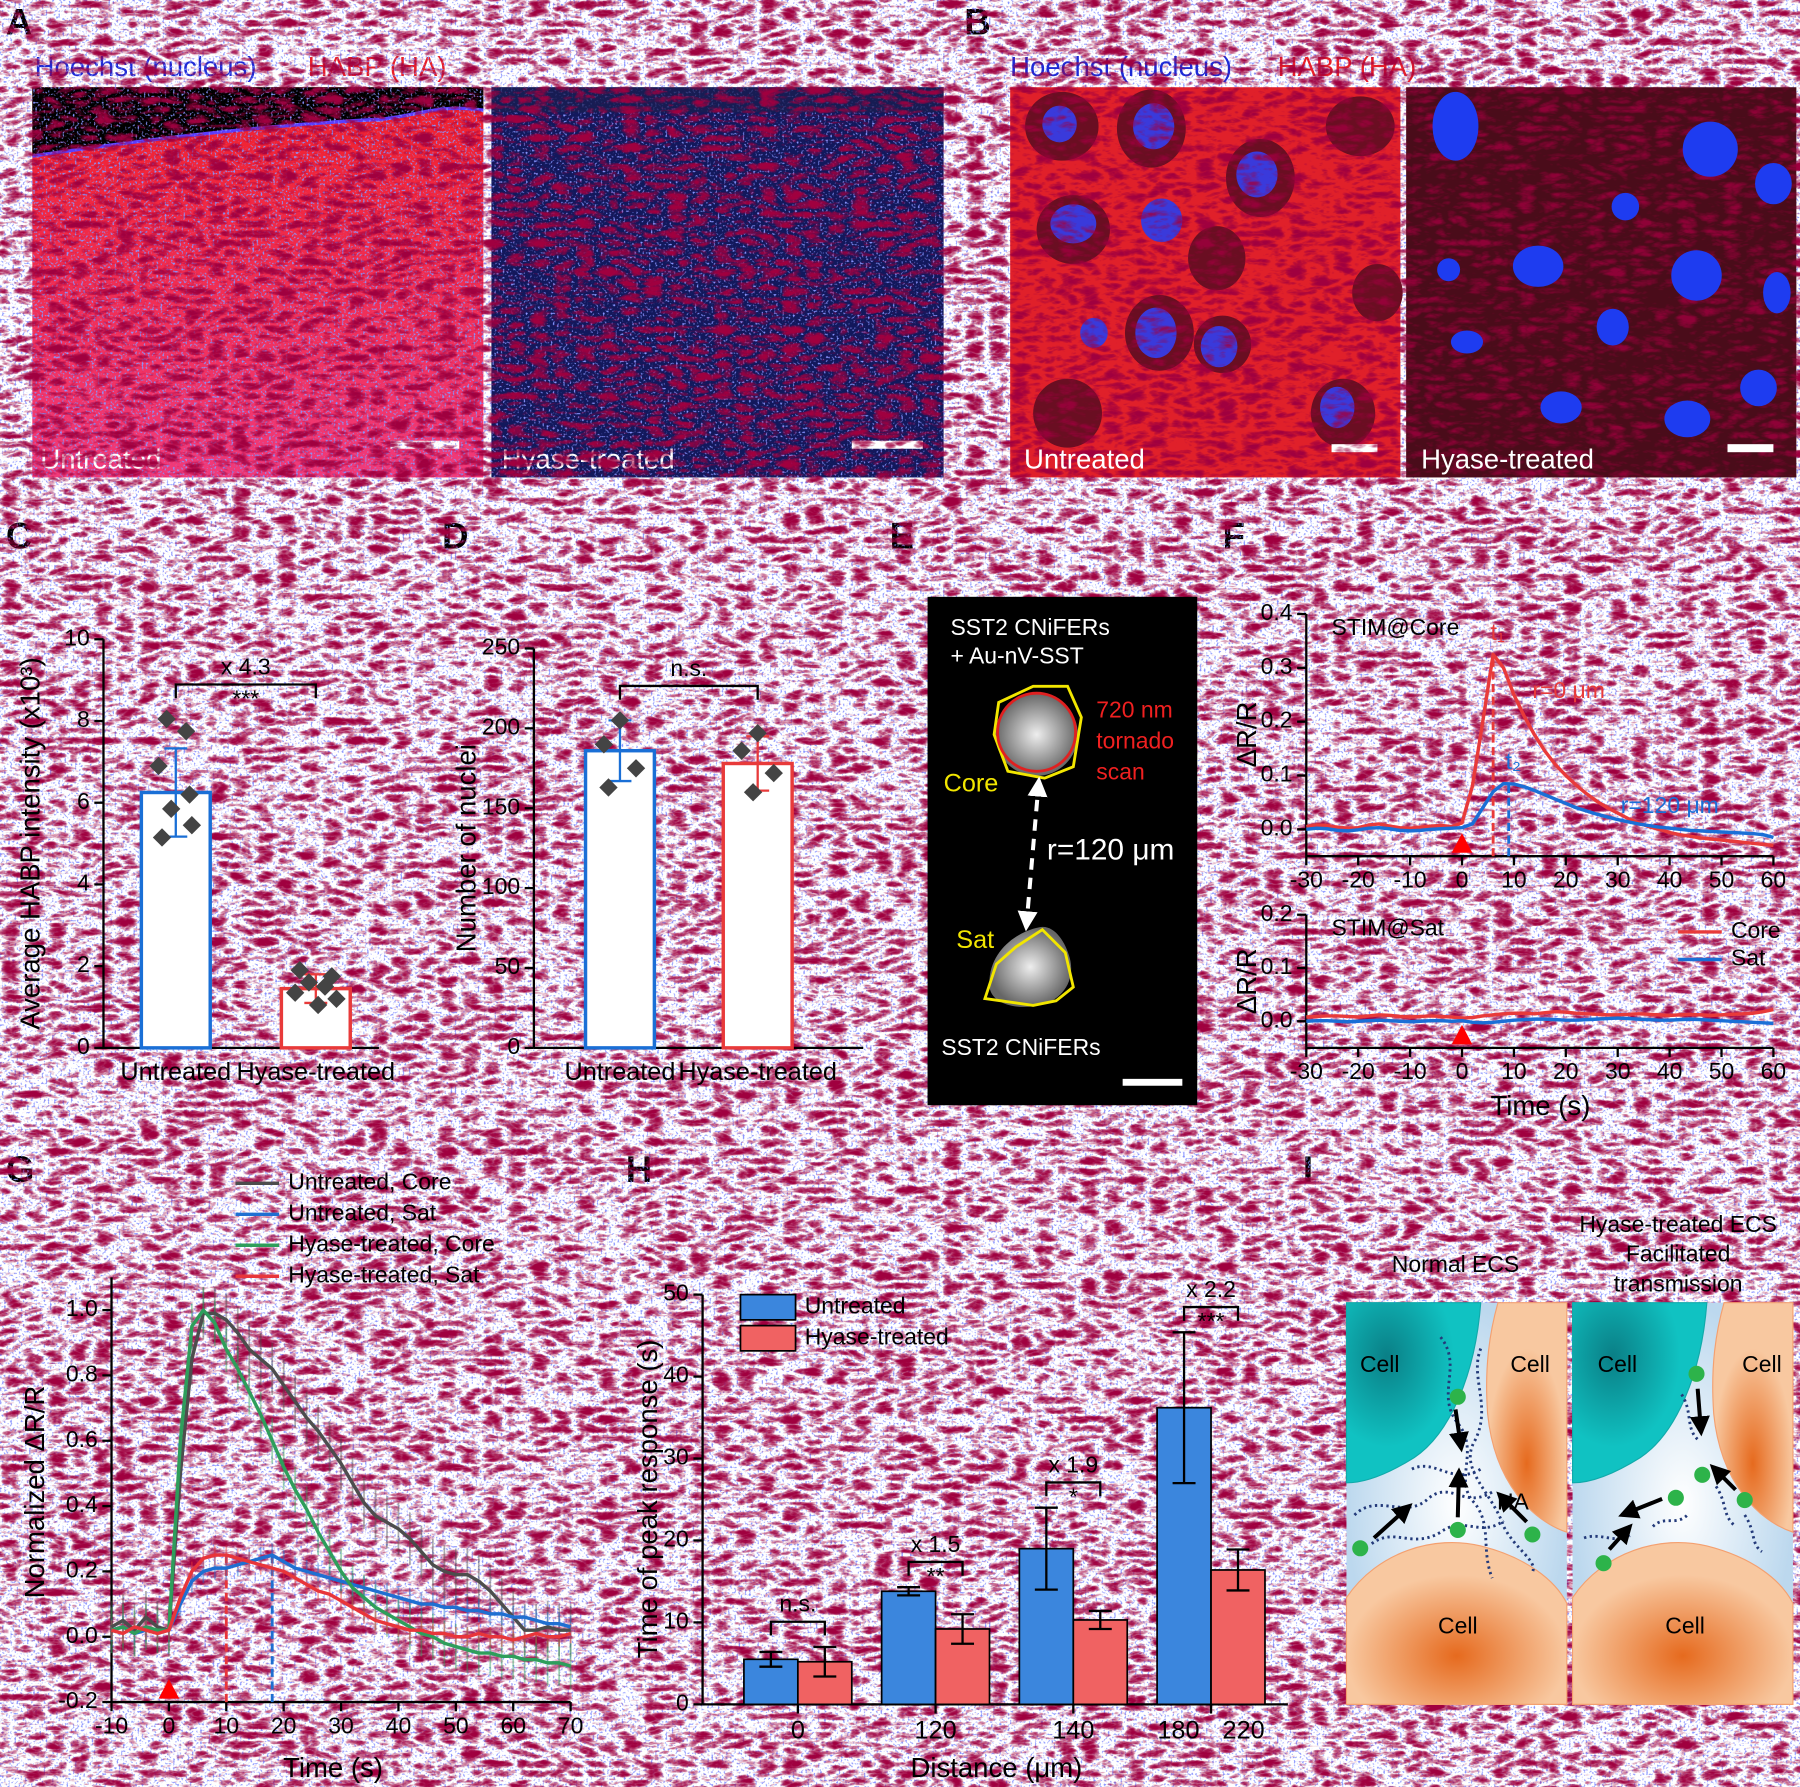 The height and width of the screenshot is (1787, 1800). I want to click on micrograph, so click(1062, 851).